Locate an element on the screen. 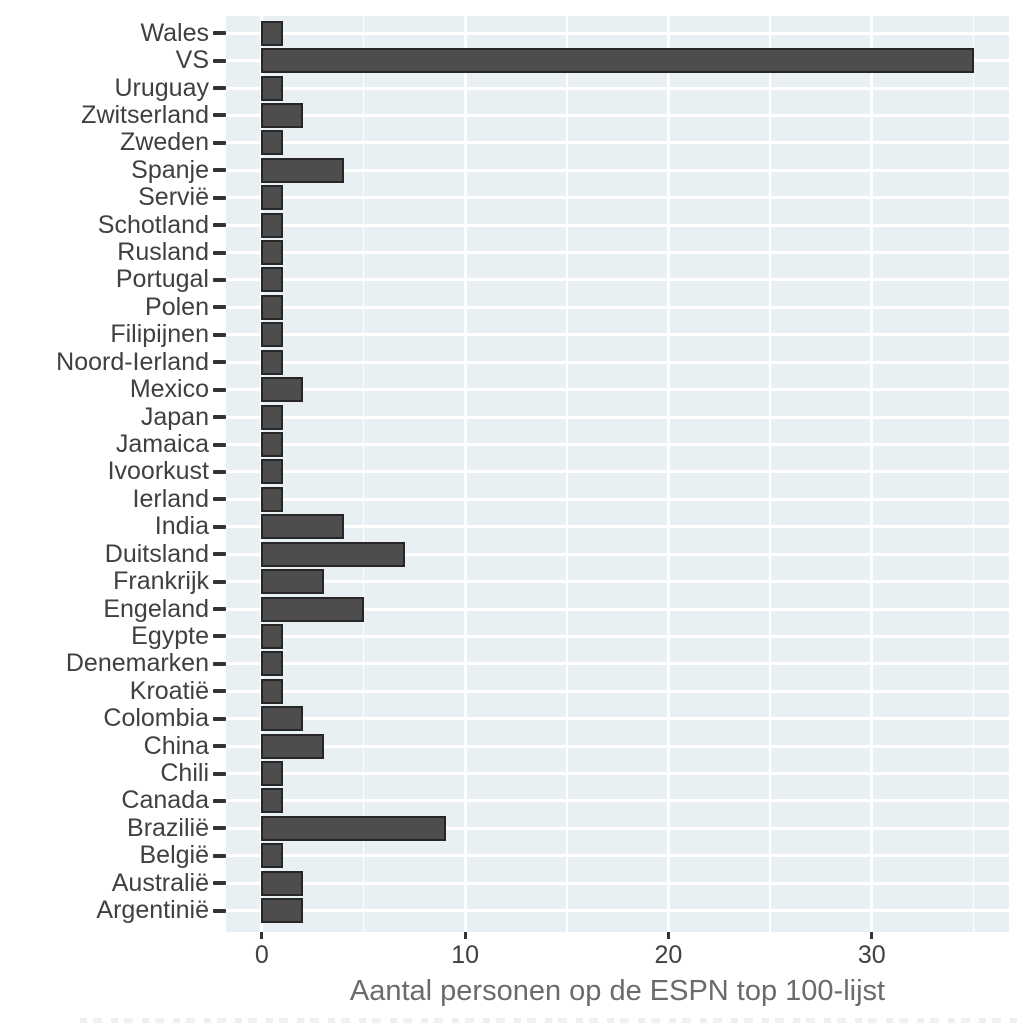 The width and height of the screenshot is (1024, 1024). y-axis-label: Ivoorkust is located at coordinates (158, 471).